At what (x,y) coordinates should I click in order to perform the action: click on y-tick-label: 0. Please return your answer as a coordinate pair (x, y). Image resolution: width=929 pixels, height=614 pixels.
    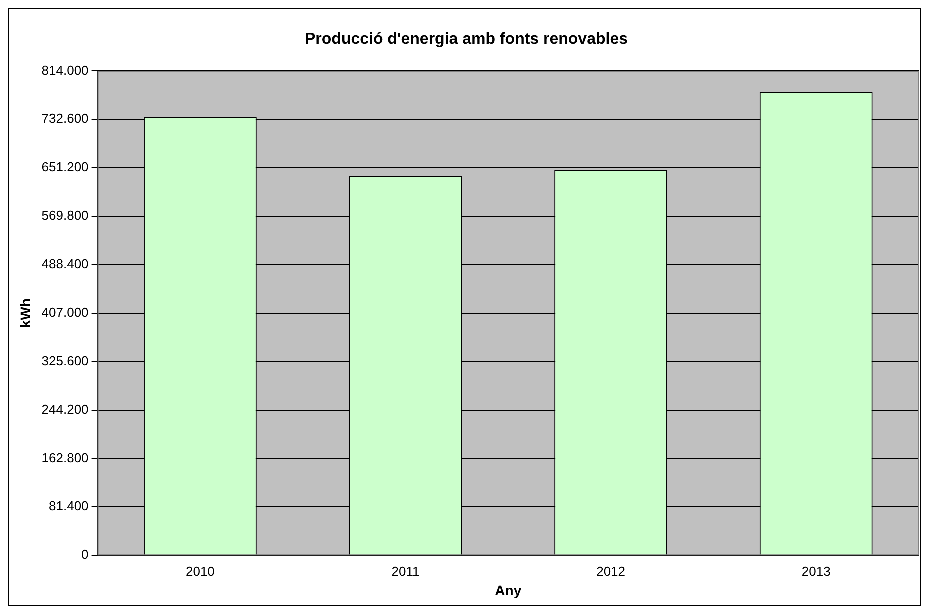
    Looking at the image, I should click on (85, 554).